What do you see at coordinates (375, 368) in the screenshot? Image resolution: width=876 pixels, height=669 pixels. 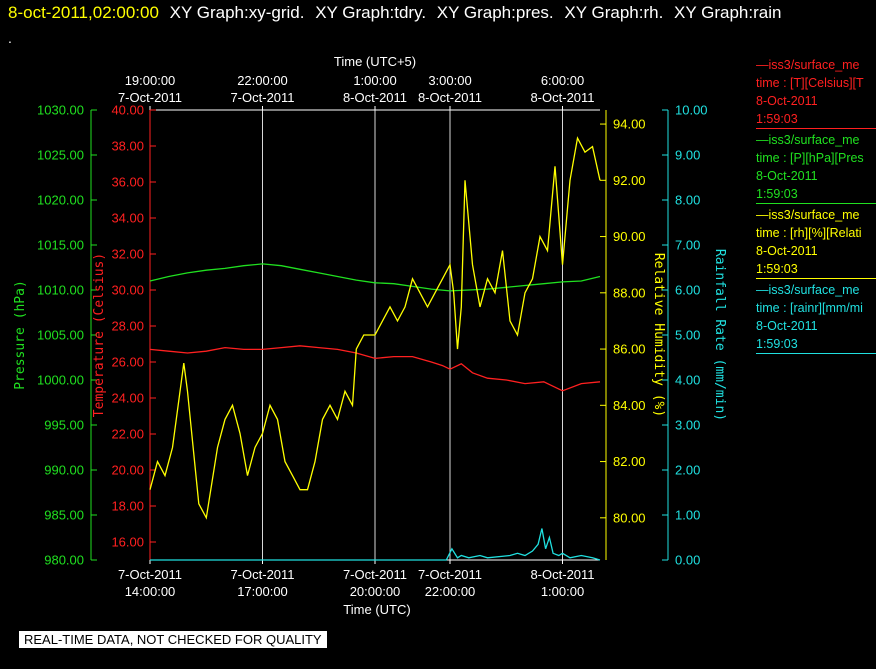 I see `series-line-T` at bounding box center [375, 368].